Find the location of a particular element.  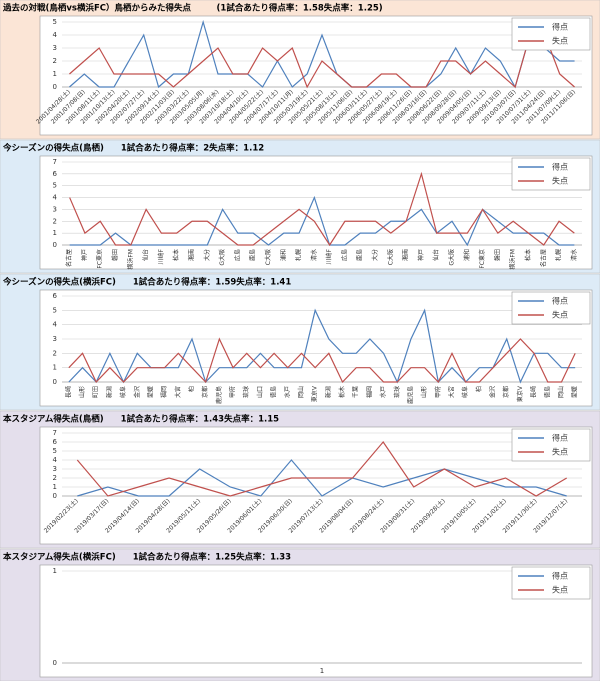

chart-title: 今シーズンの得失点(横浜FC) 1試合あたり得点率：1.59失点率：1.41 is located at coordinates (146, 282).